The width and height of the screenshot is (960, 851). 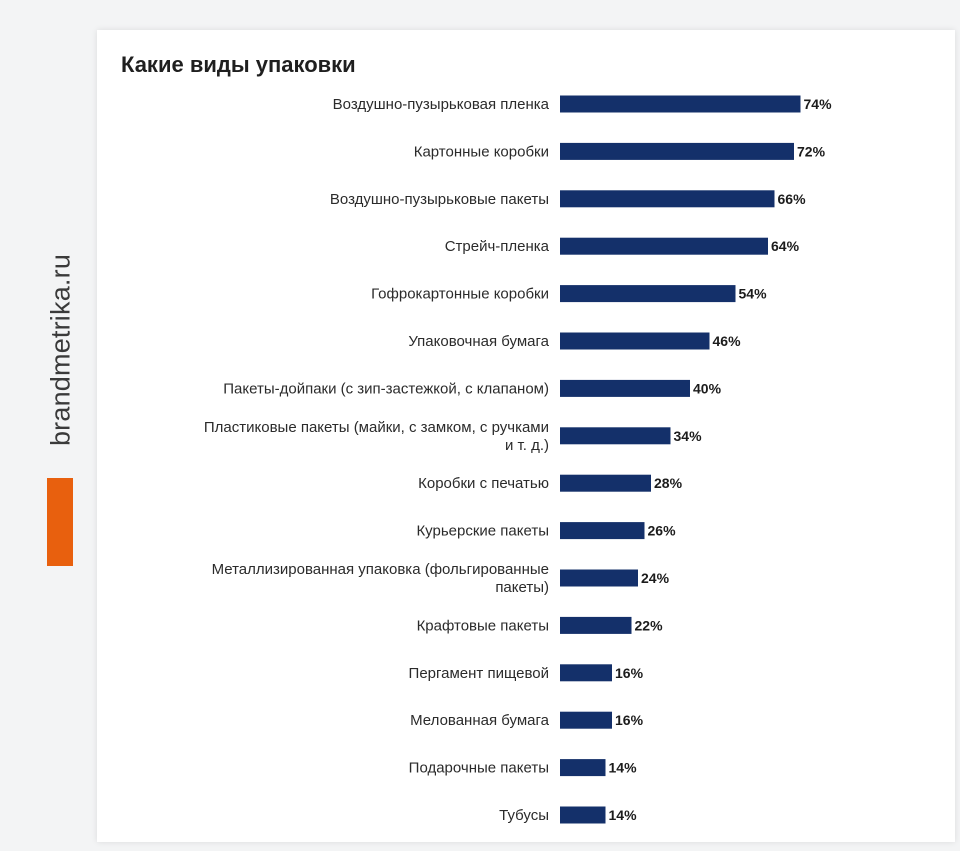 What do you see at coordinates (478, 341) in the screenshot?
I see `category-label: Упаковочная бумага` at bounding box center [478, 341].